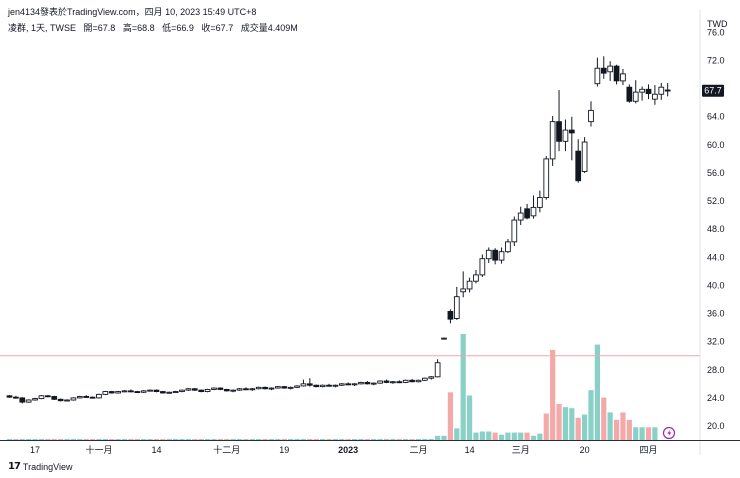 The image size is (740, 478). I want to click on x-tick-label: 2023, so click(348, 450).